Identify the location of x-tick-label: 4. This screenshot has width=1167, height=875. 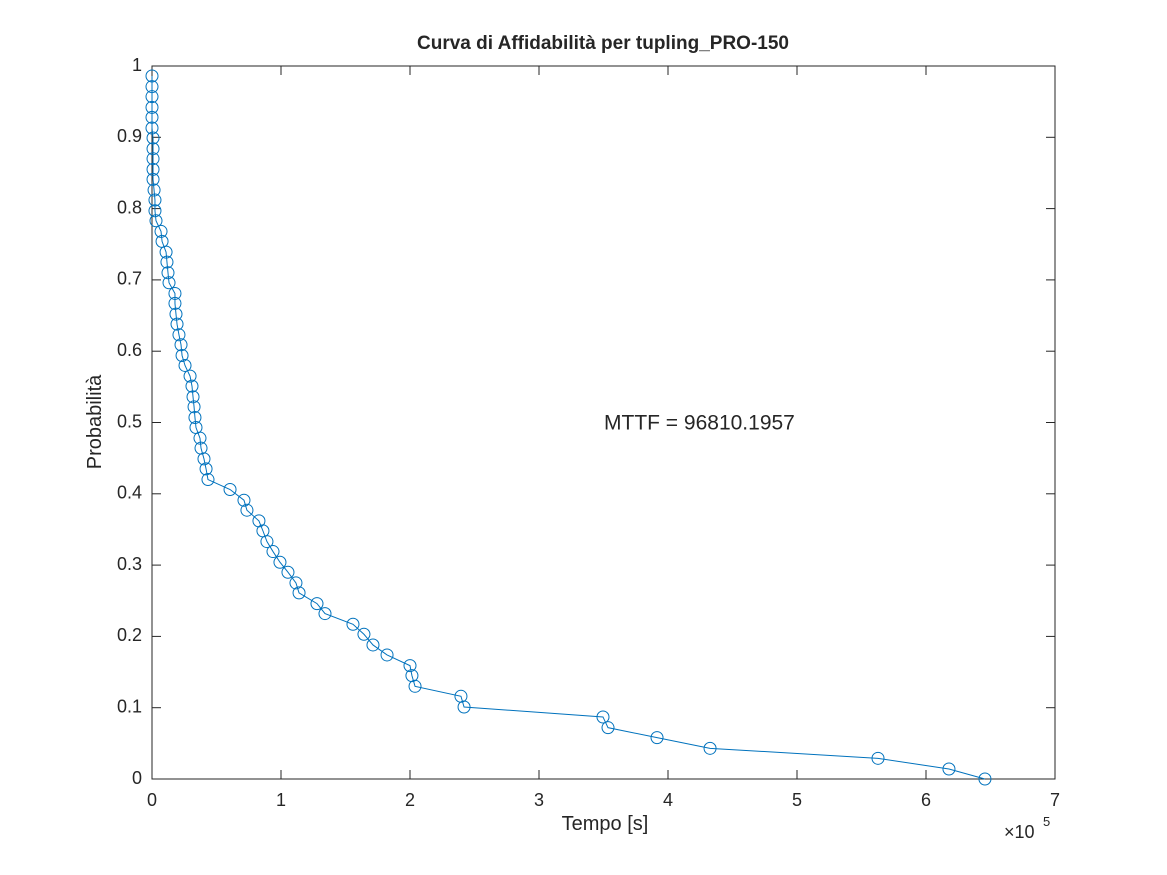
(668, 800).